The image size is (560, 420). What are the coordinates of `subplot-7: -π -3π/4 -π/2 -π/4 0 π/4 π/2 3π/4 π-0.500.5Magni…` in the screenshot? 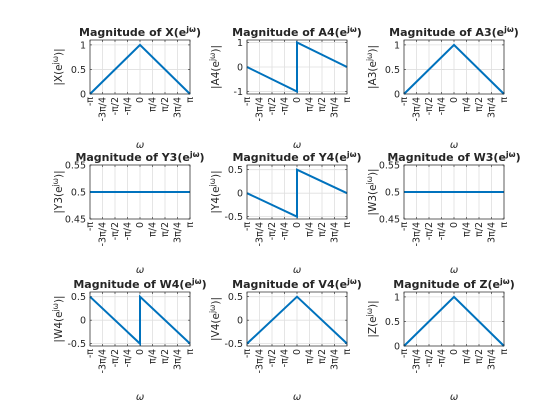 It's located at (129, 340).